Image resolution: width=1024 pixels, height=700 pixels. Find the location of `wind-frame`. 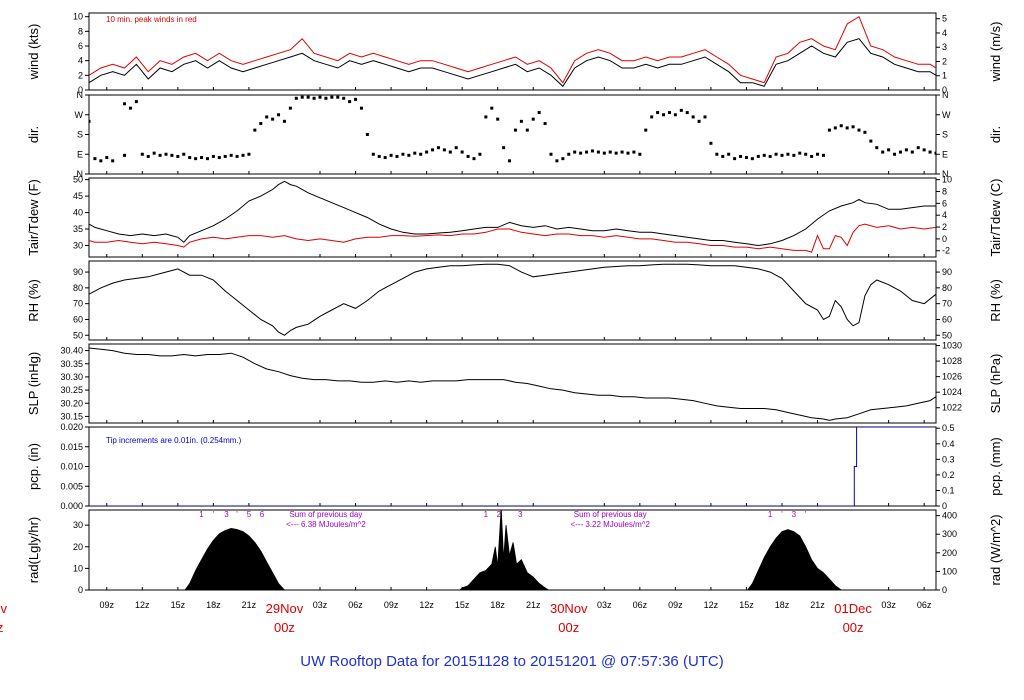

wind-frame is located at coordinates (512, 51).